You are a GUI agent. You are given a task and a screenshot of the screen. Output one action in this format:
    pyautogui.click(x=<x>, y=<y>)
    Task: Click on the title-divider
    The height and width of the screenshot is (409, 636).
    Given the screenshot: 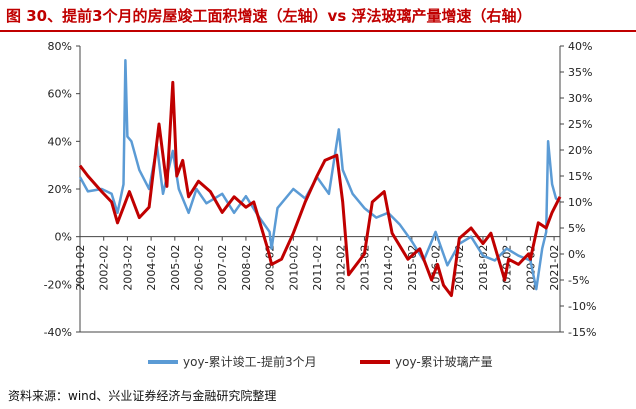 What is the action you would take?
    pyautogui.click(x=318, y=31)
    